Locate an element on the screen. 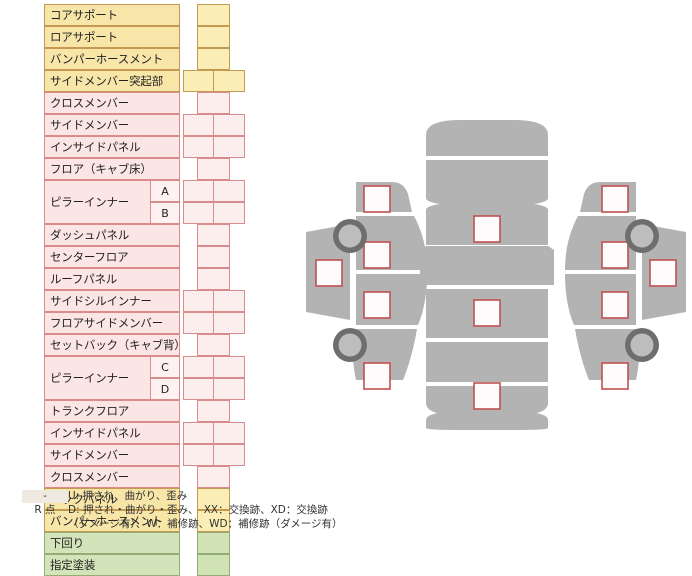  wheel-left-rear is located at coordinates (350, 345).